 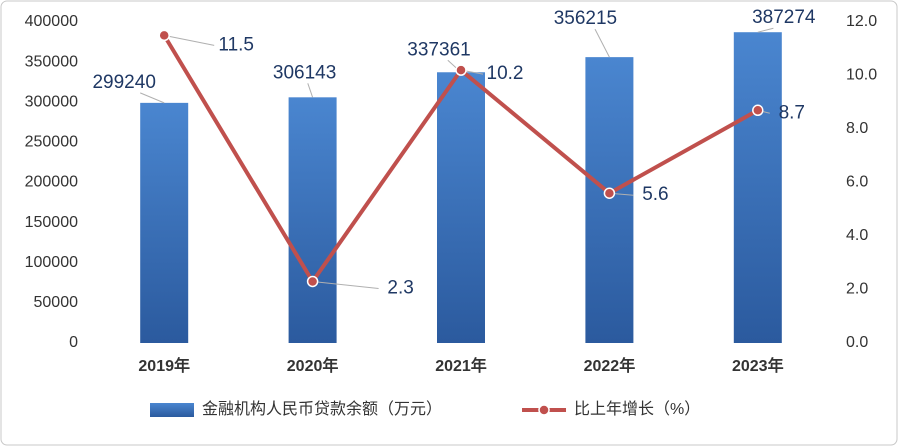 What do you see at coordinates (400, 287) in the screenshot?
I see `data-label: 2.3` at bounding box center [400, 287].